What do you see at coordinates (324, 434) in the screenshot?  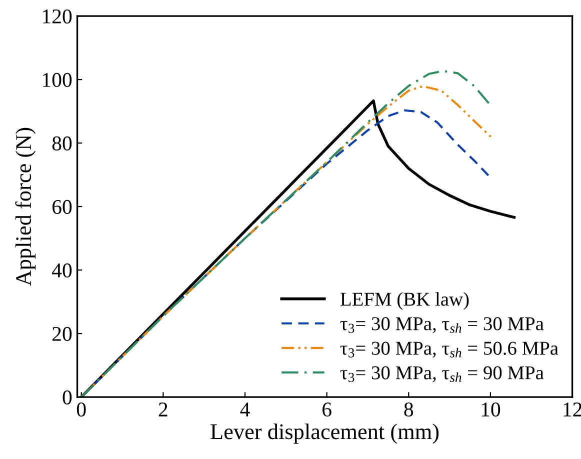 I see `x-axis-title: Lever displacement (mm)` at bounding box center [324, 434].